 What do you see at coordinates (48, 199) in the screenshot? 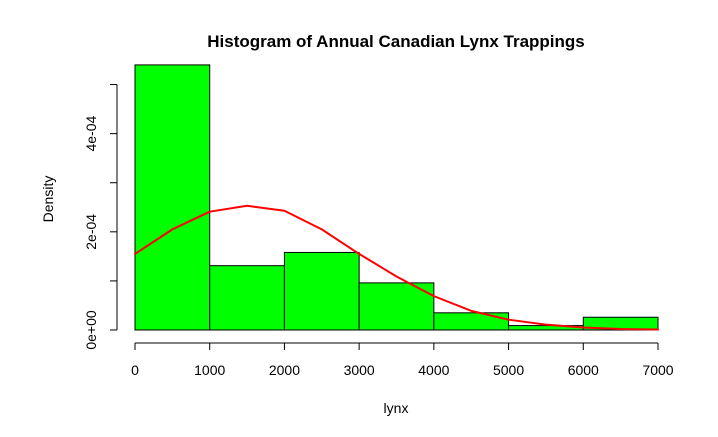
I see `y-axis-label: Density` at bounding box center [48, 199].